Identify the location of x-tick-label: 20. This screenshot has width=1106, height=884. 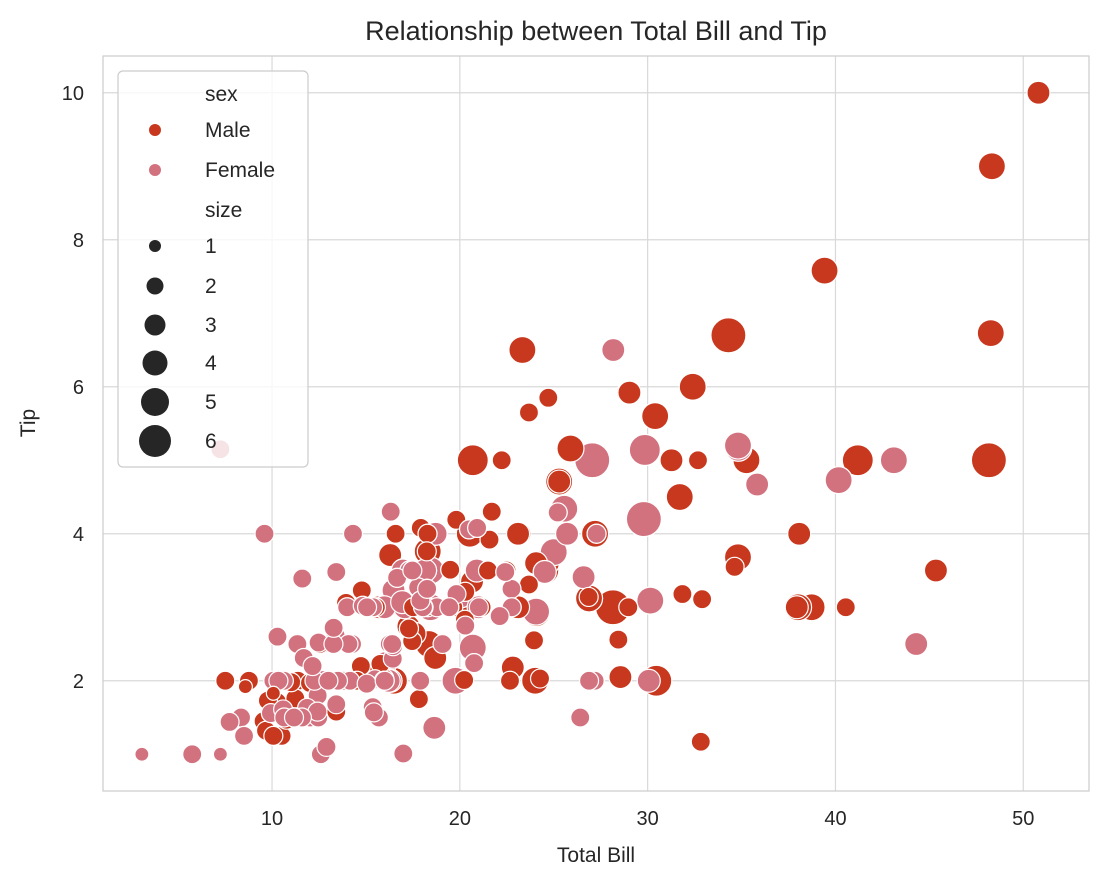
(460, 819).